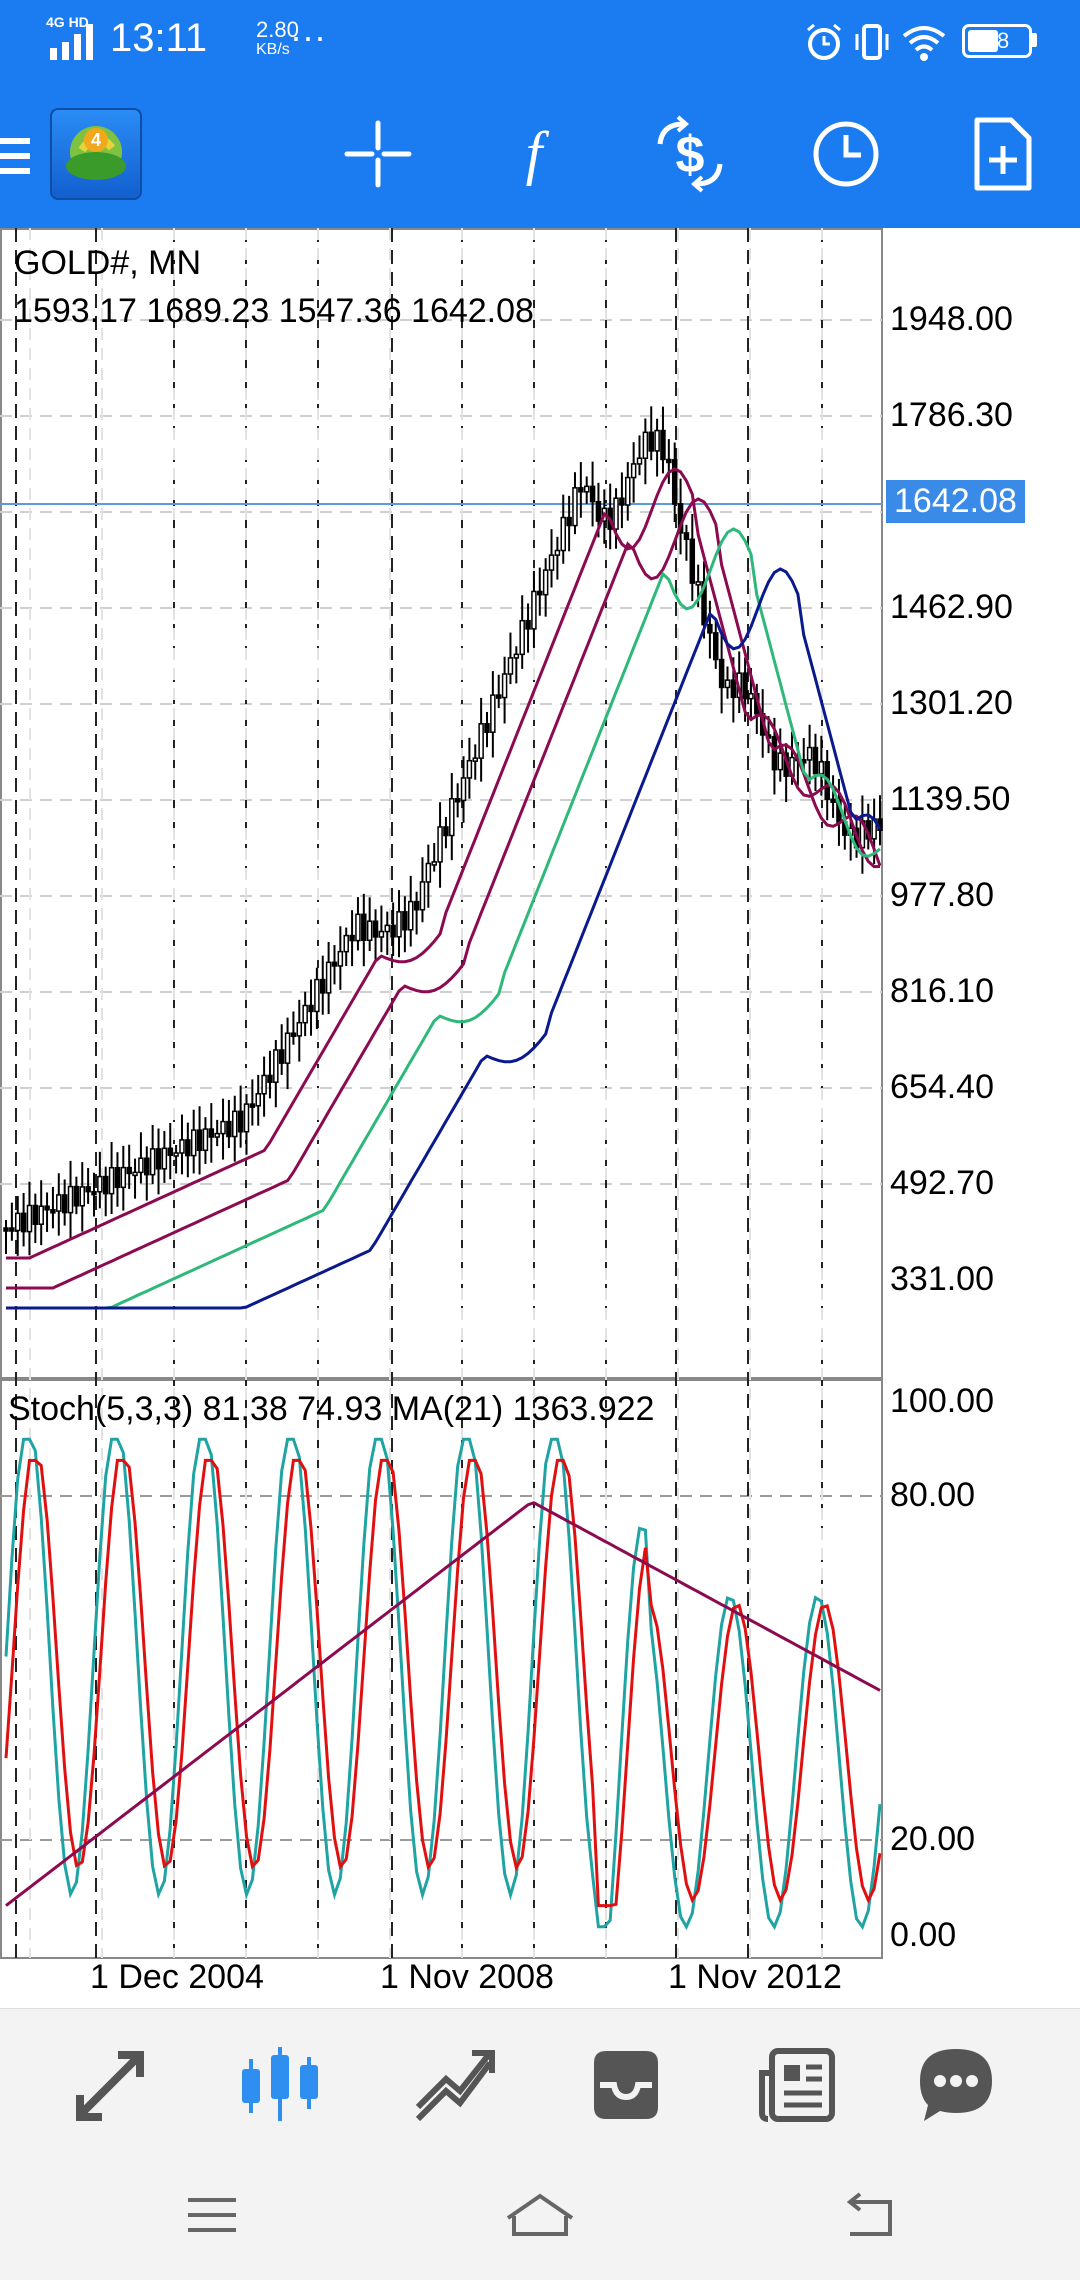 The height and width of the screenshot is (2280, 1080). What do you see at coordinates (378, 154) in the screenshot?
I see `crosshair-icon` at bounding box center [378, 154].